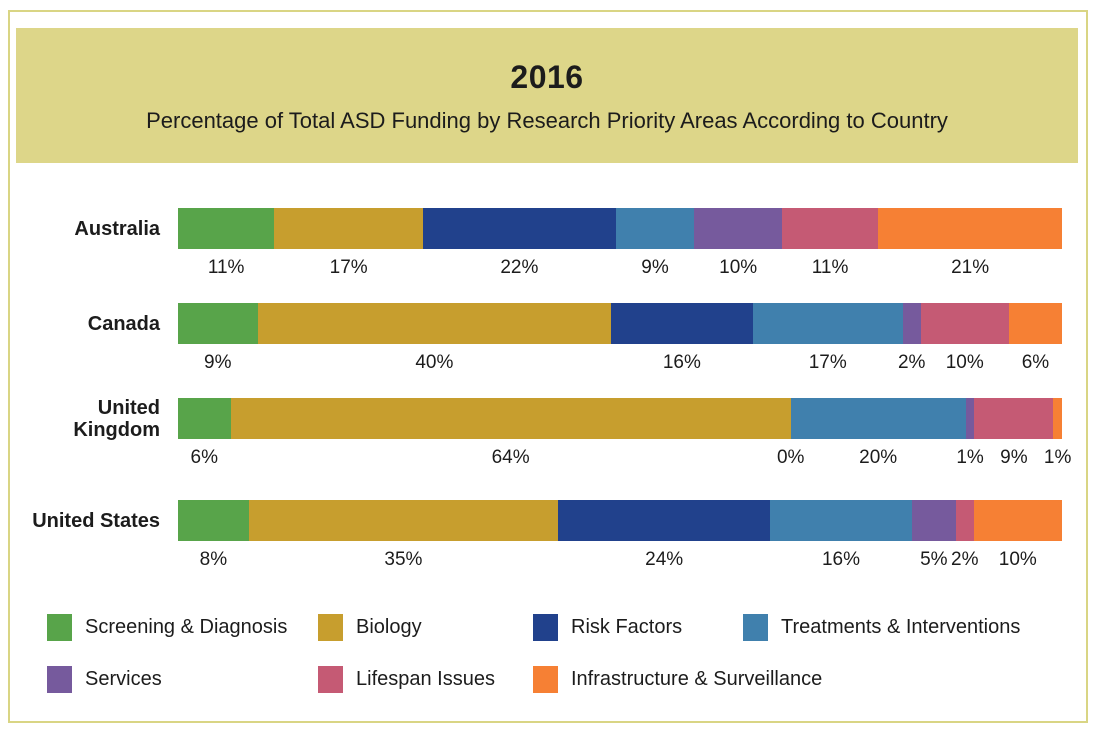  I want to click on legend-label: Infrastructure & Surveillance, so click(697, 678).